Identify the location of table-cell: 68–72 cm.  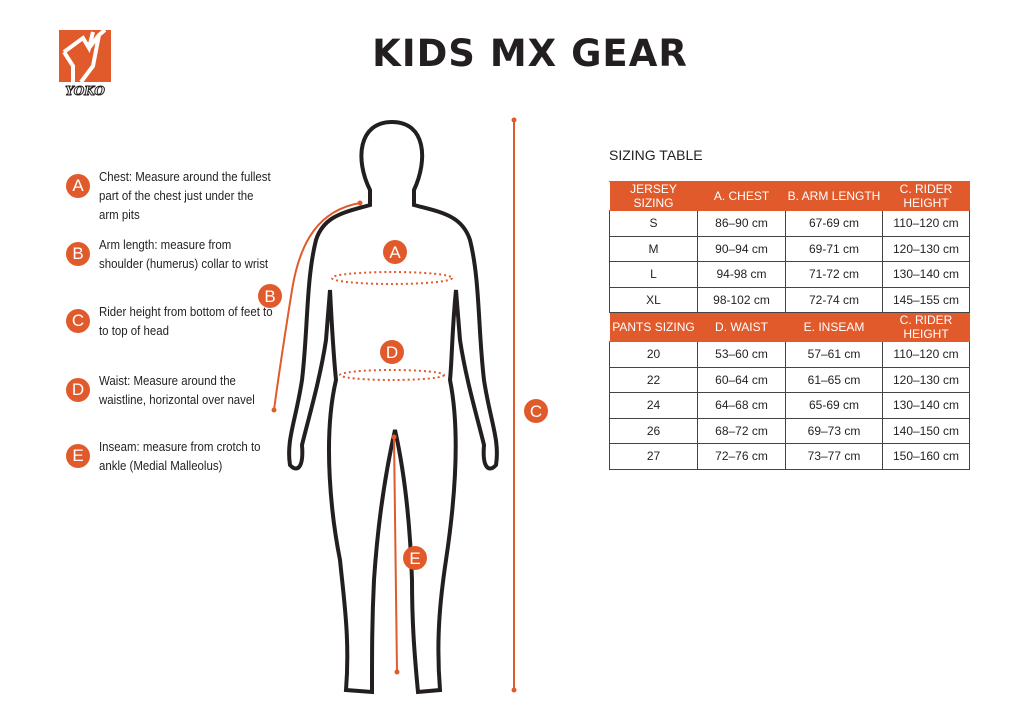
(741, 430).